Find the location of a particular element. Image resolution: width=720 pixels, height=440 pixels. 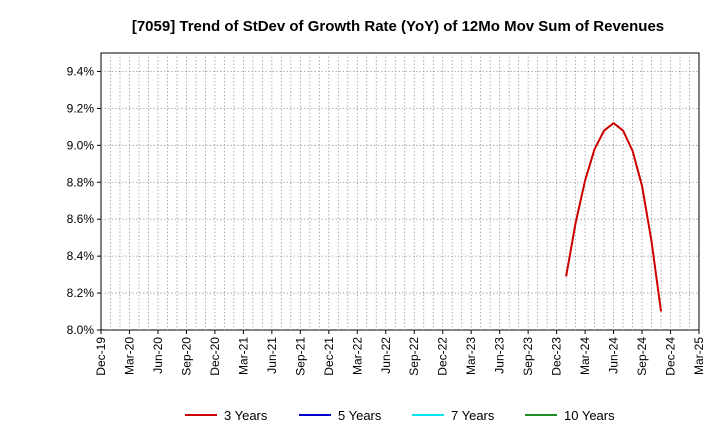

series-line-3-years is located at coordinates (614, 217).